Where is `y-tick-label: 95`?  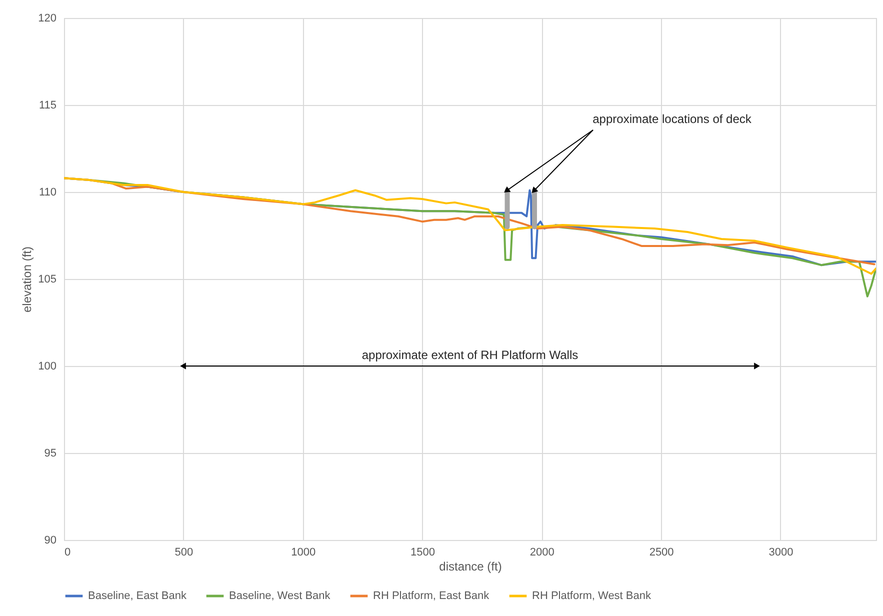 y-tick-label: 95 is located at coordinates (50, 454).